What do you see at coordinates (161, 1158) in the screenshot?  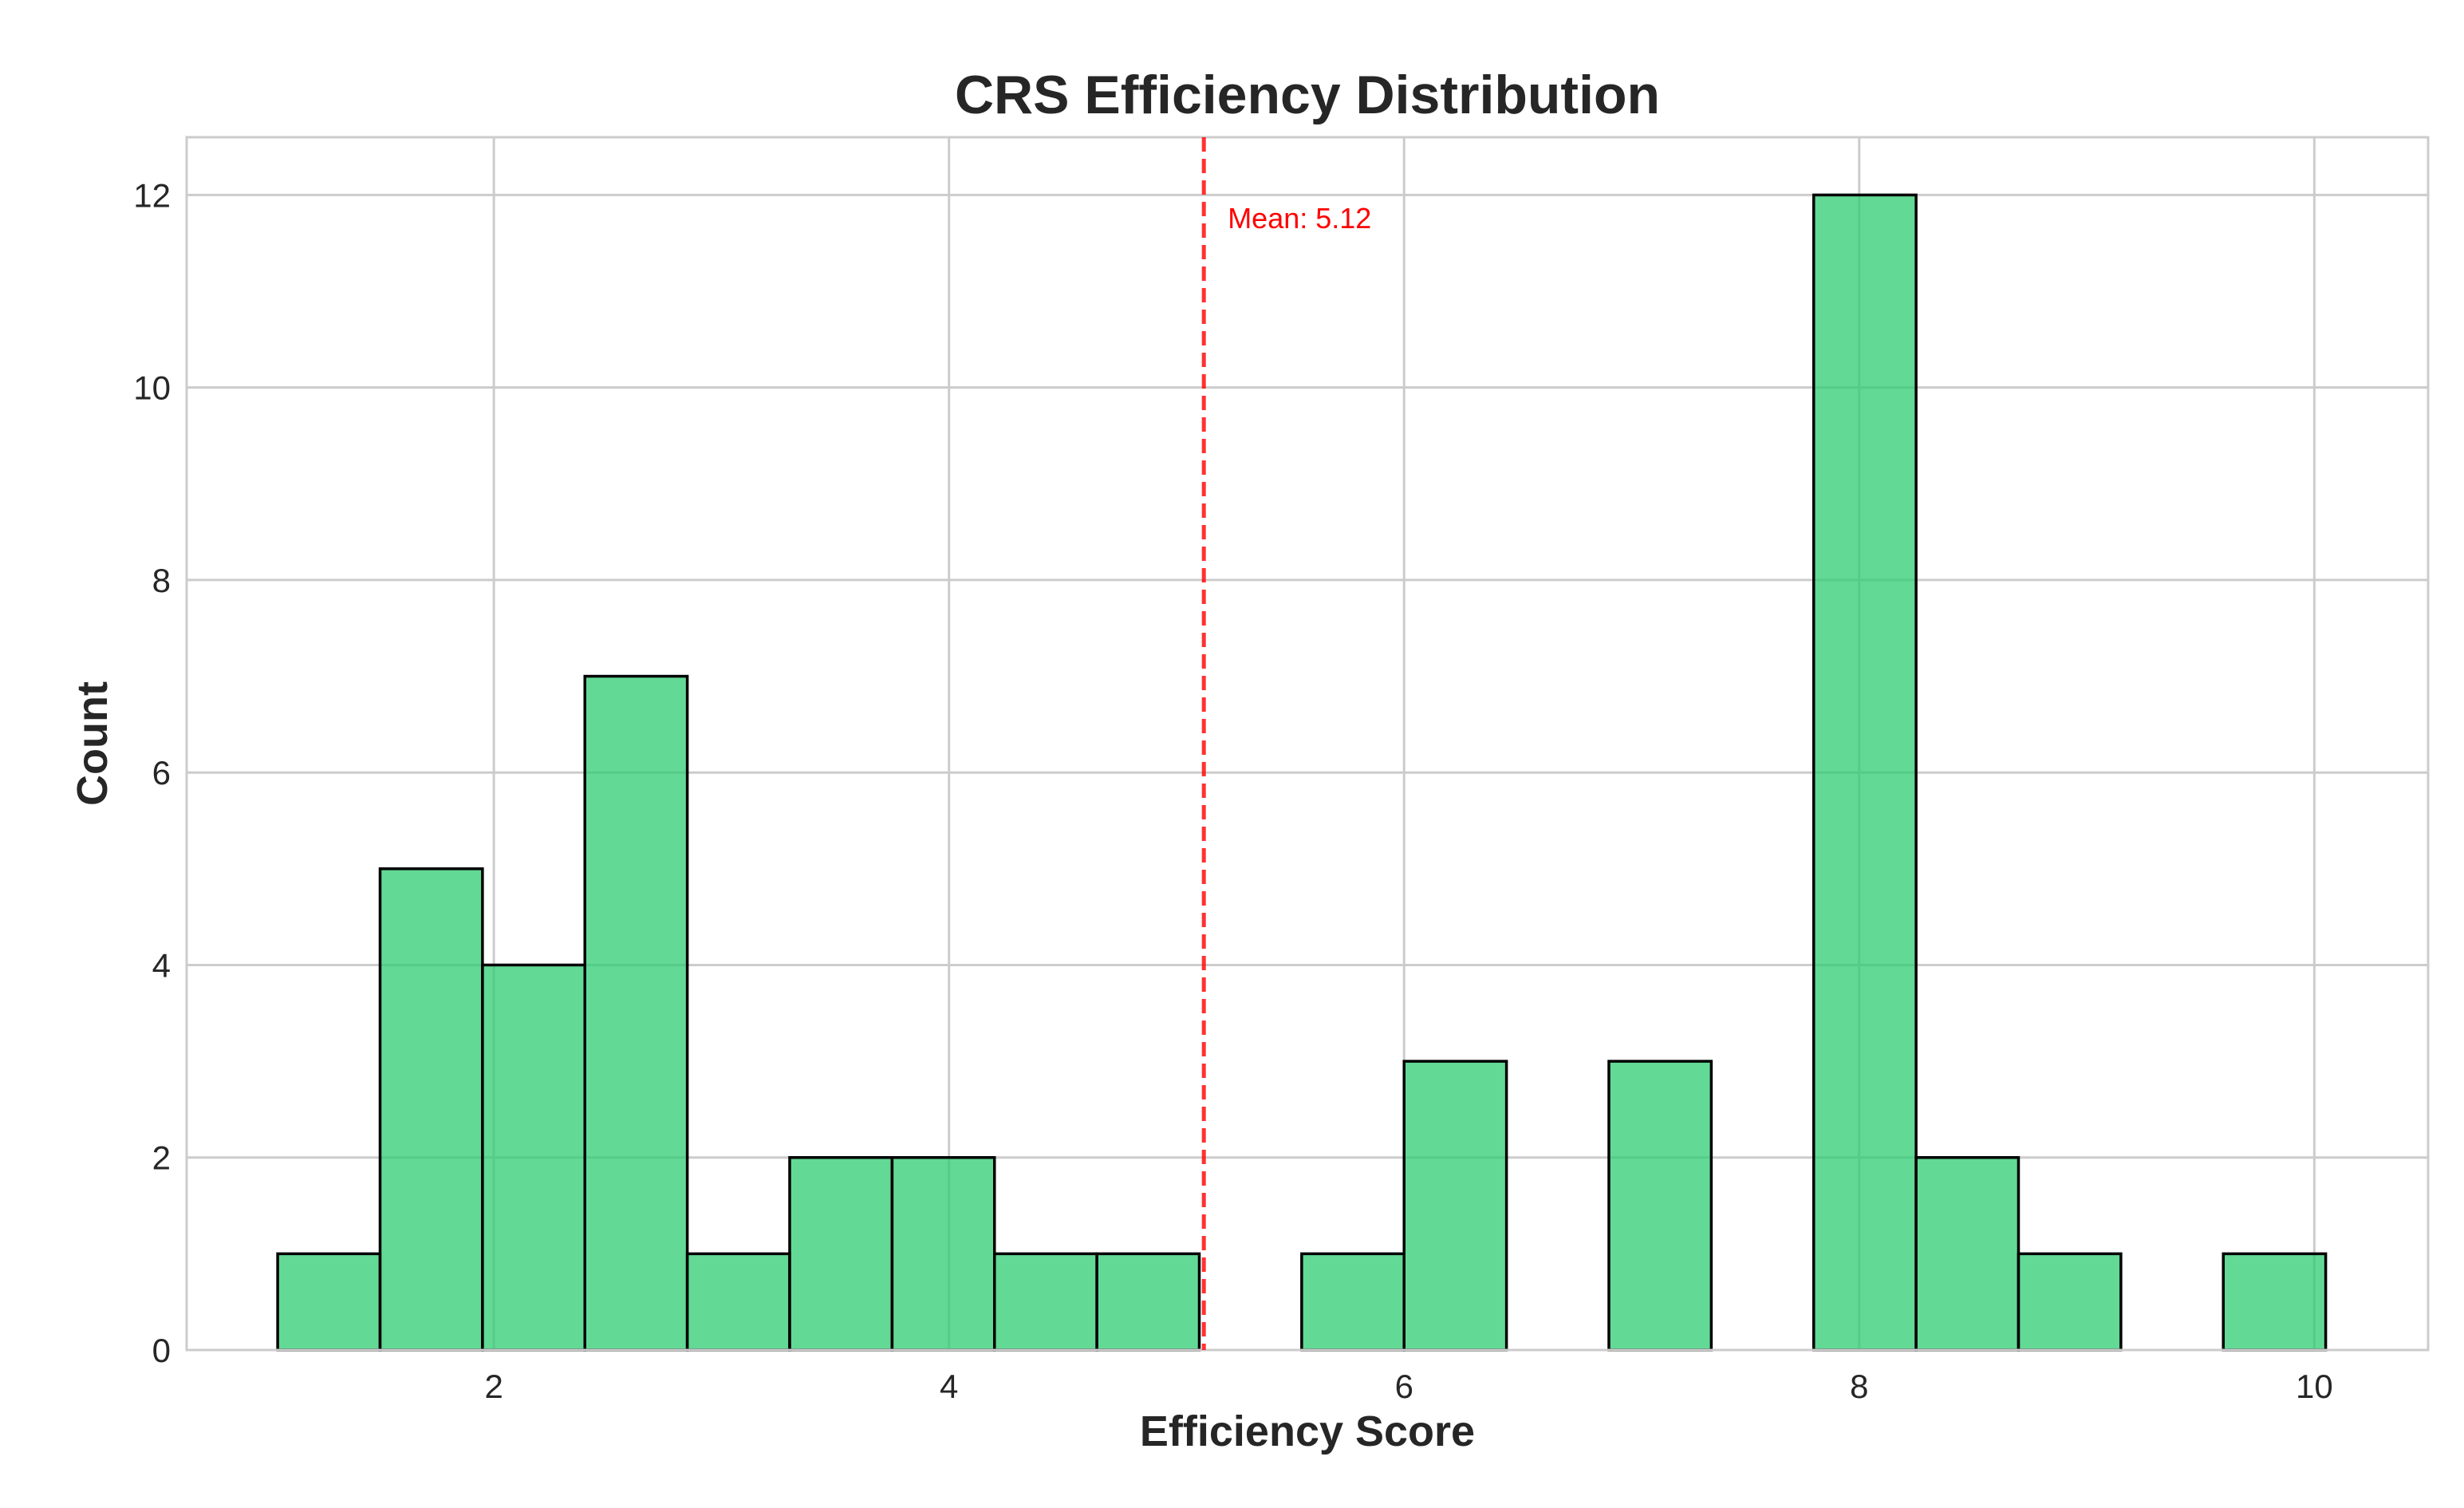 I see `y-tick-label: 2` at bounding box center [161, 1158].